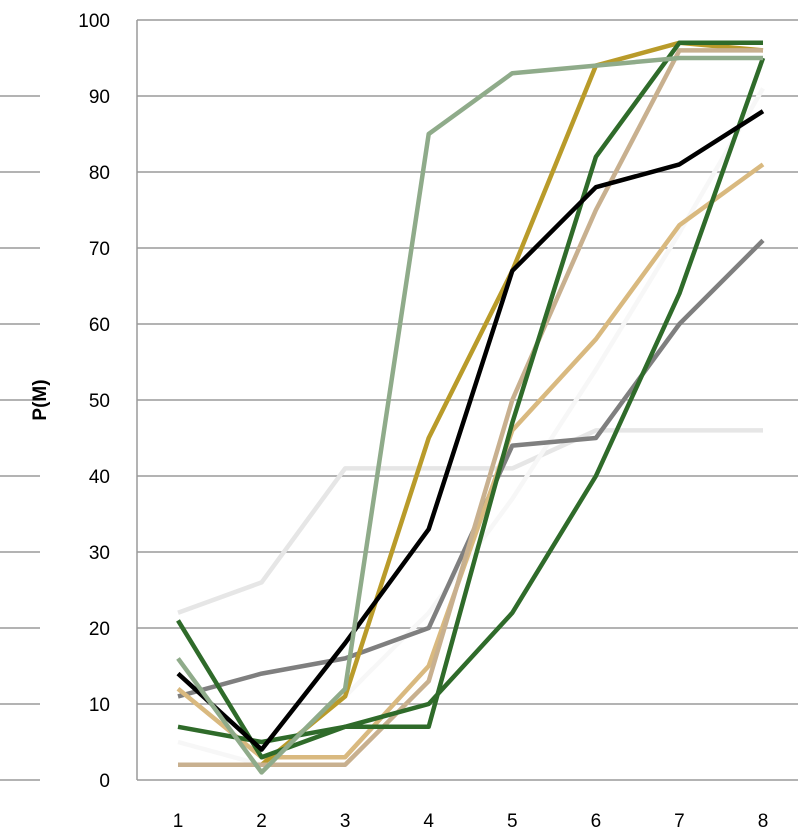 The width and height of the screenshot is (798, 834). I want to click on x-tick-label: 1, so click(178, 821).